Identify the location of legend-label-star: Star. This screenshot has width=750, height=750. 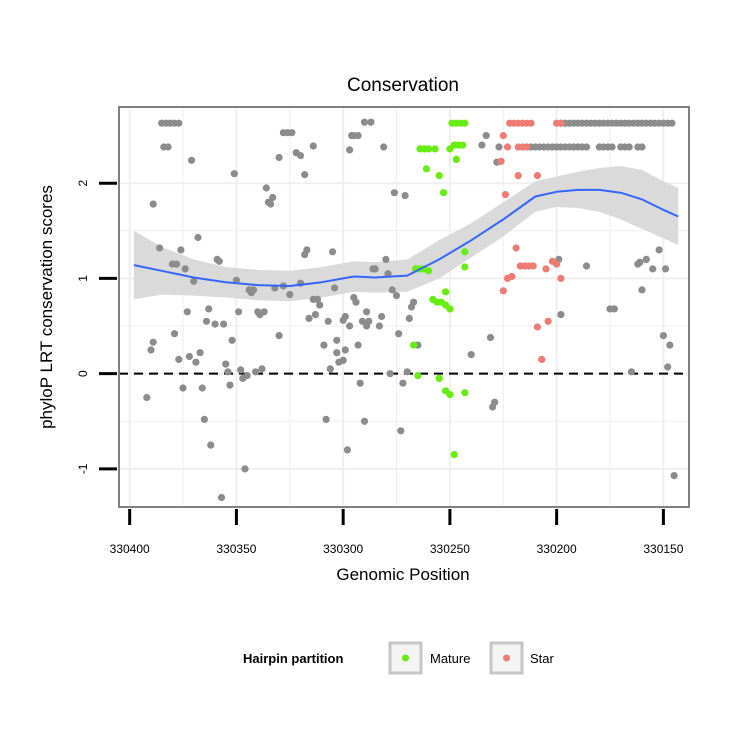
(542, 658).